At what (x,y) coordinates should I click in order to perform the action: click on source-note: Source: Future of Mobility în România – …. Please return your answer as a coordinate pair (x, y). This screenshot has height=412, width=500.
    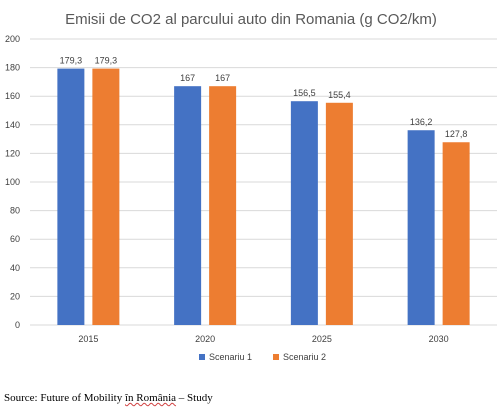
    Looking at the image, I should click on (108, 398).